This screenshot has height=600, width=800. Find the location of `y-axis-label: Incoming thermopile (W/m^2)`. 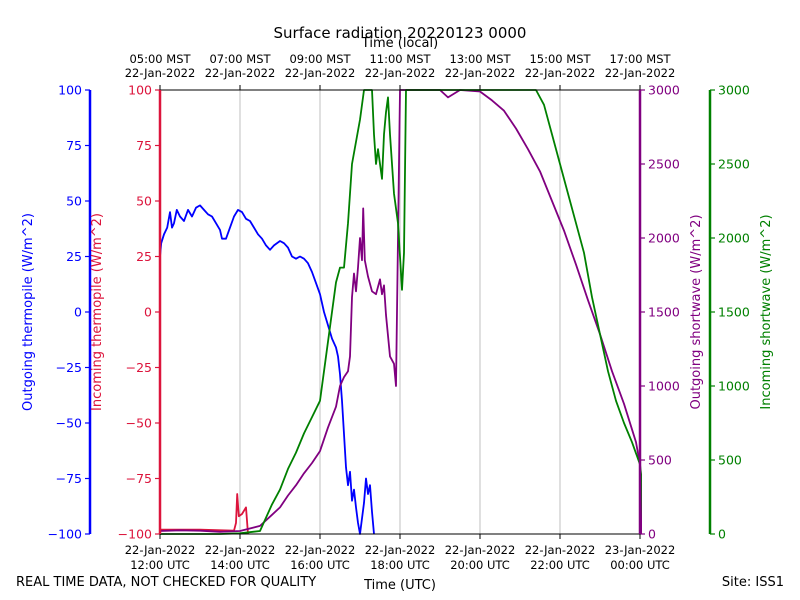

y-axis-label: Incoming thermopile (W/m^2) is located at coordinates (97, 312).